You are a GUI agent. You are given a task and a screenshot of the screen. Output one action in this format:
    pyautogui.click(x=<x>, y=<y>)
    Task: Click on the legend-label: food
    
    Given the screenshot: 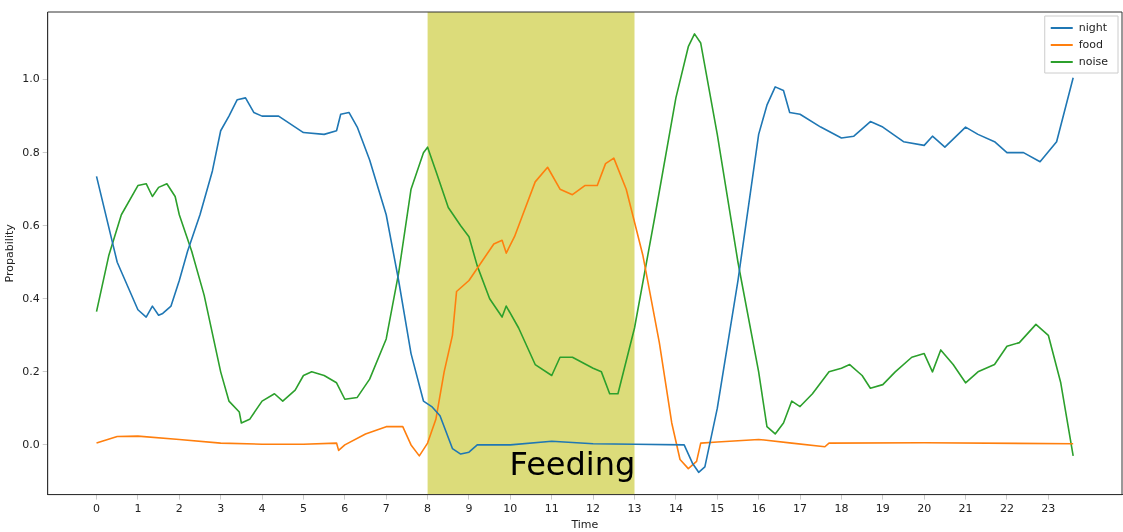 What is the action you would take?
    pyautogui.click(x=1091, y=44)
    